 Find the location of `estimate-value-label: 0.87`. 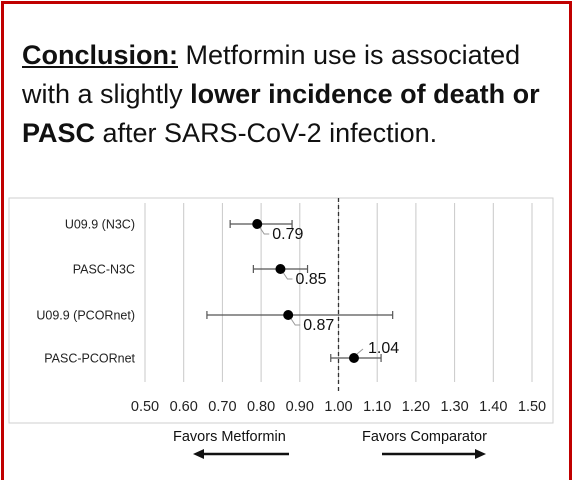

estimate-value-label: 0.87 is located at coordinates (318, 325).